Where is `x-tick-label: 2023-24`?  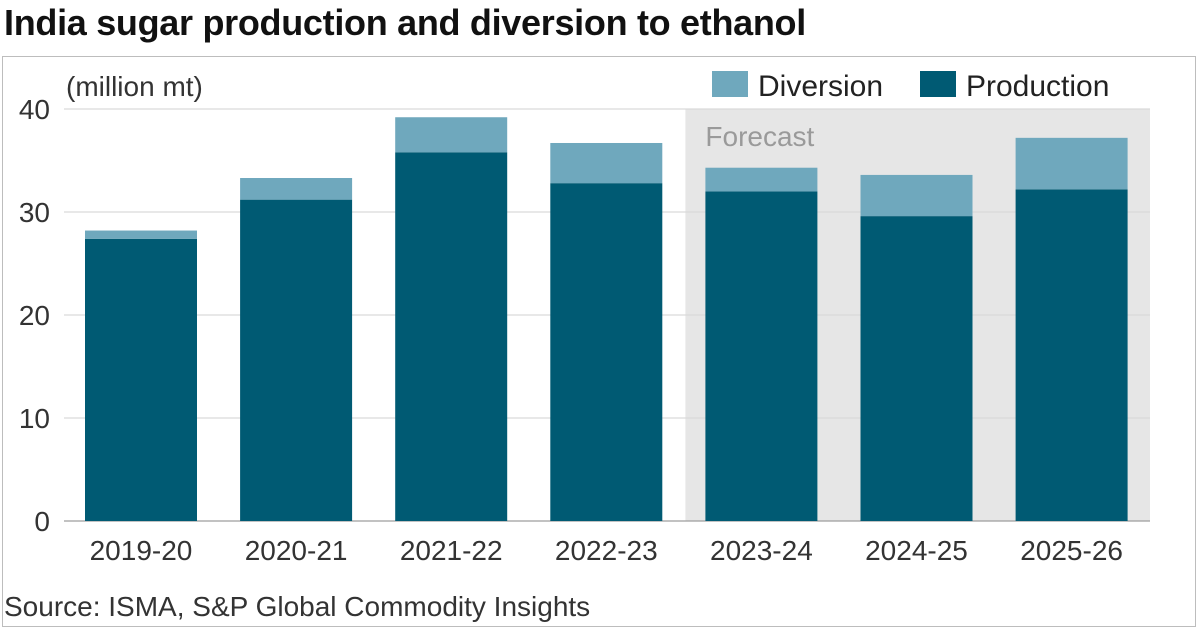
x-tick-label: 2023-24 is located at coordinates (761, 550).